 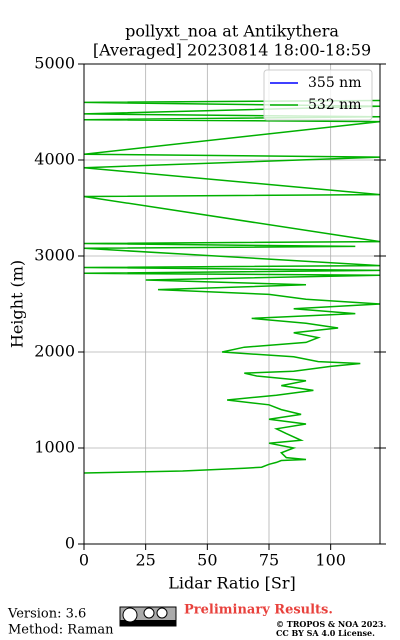 What do you see at coordinates (334, 105) in the screenshot?
I see `legend-label: 532 nm` at bounding box center [334, 105].